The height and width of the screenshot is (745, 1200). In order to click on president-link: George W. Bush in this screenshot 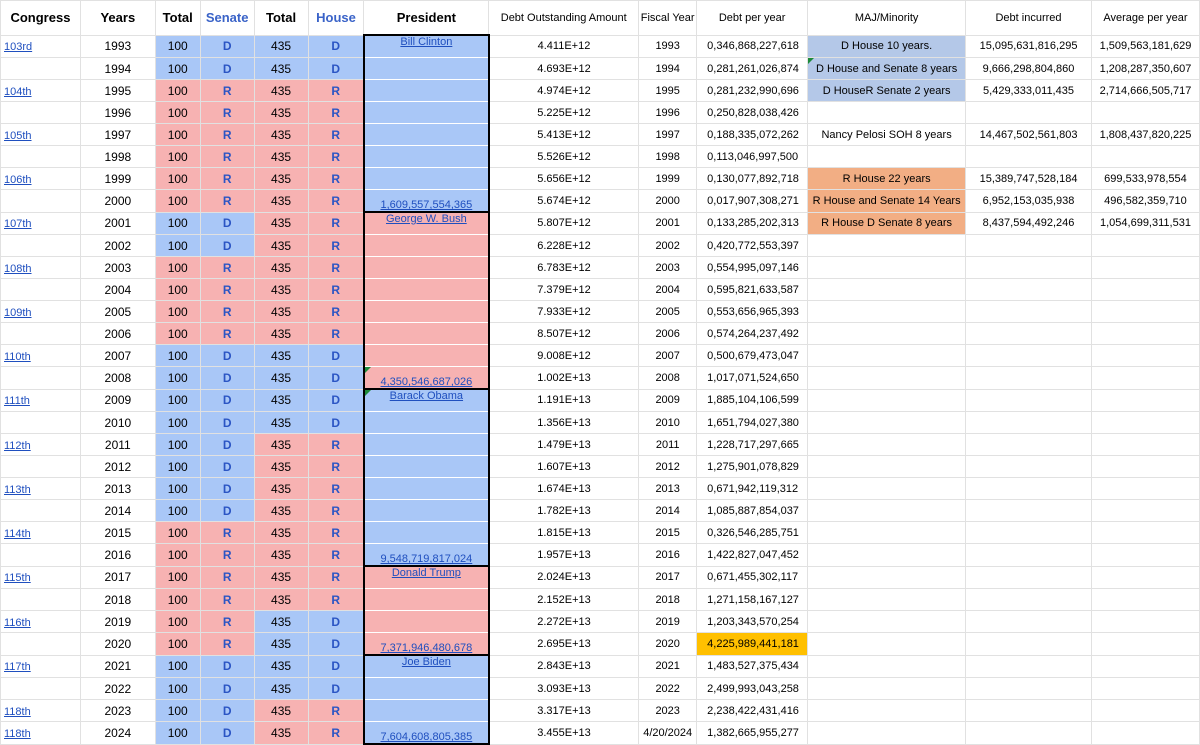, I will do `click(426, 219)`.